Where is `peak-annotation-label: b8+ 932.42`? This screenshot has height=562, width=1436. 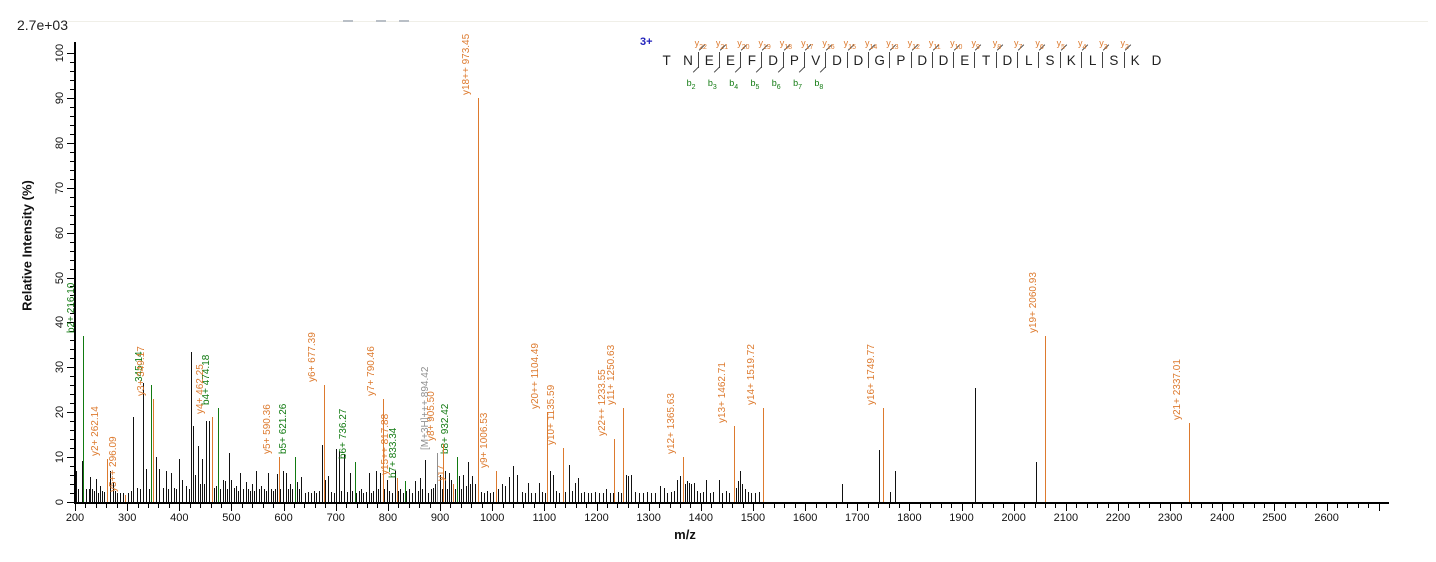 peak-annotation-label: b8+ 932.42 is located at coordinates (445, 429).